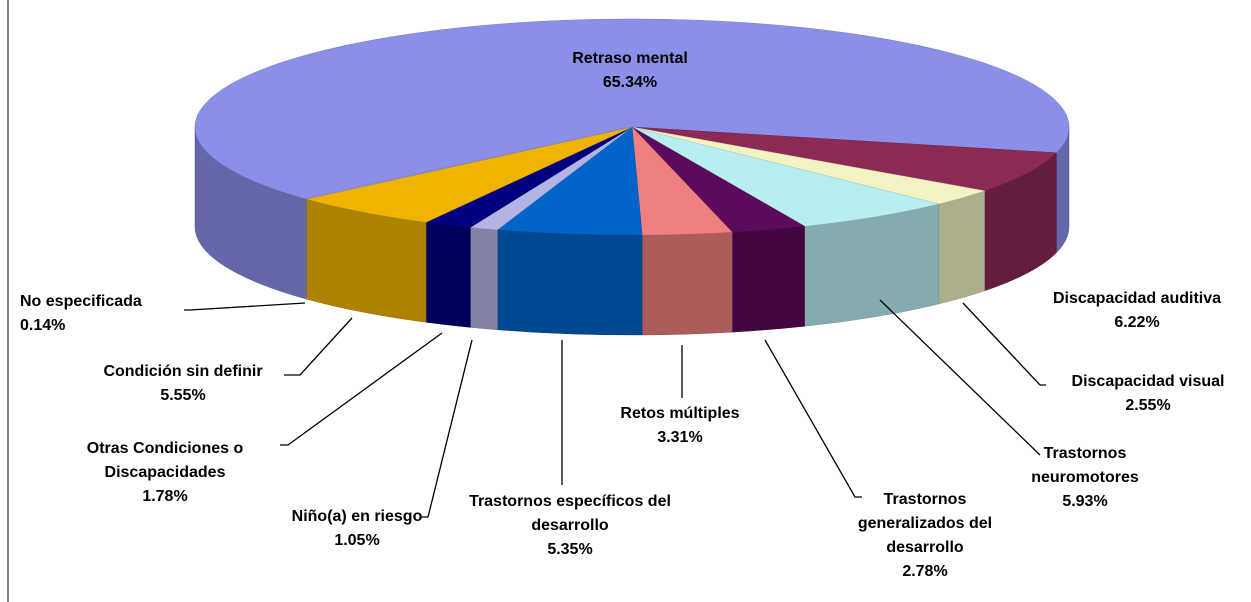 The image size is (1251, 602). What do you see at coordinates (1085, 465) in the screenshot?
I see `category-label: Trastornos neuromotores` at bounding box center [1085, 465].